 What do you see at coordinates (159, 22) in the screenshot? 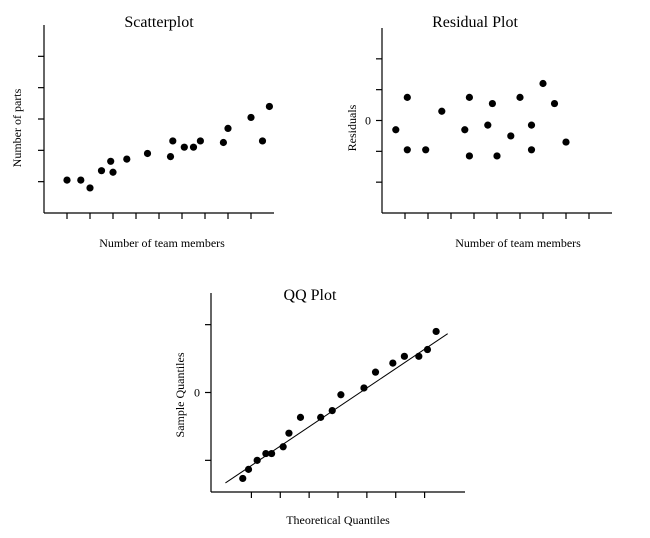
I see `scatterplot-title: Scatterplot` at bounding box center [159, 22].